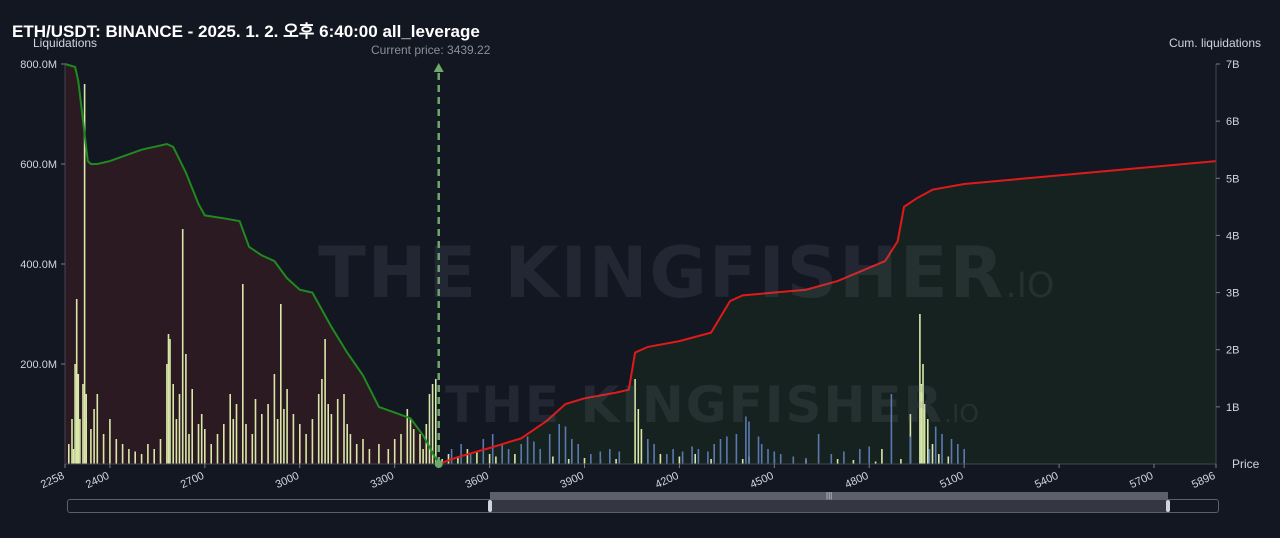 This screenshot has height=538, width=1280. I want to click on zoom-scrollbar, so click(643, 506).